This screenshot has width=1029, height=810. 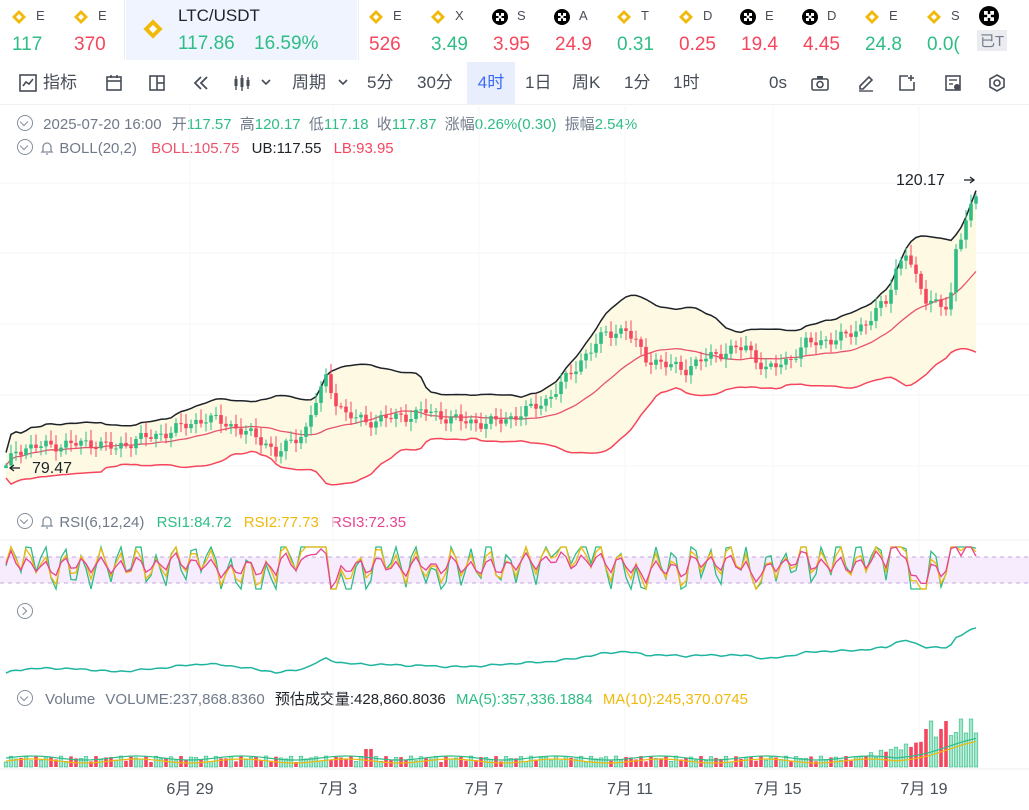 I want to click on amp-value: 2.54%, so click(x=616, y=124).